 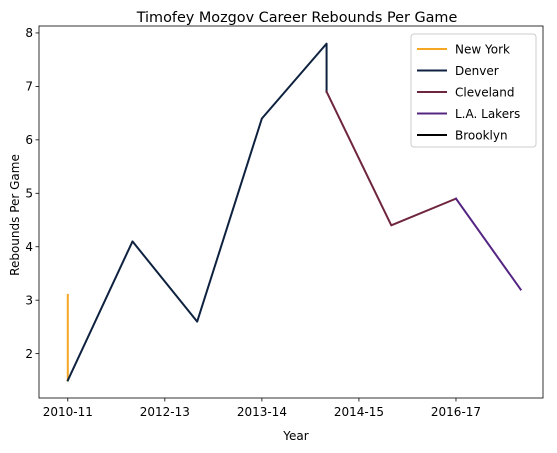 I want to click on y-tick-label: 7, so click(x=29, y=87).